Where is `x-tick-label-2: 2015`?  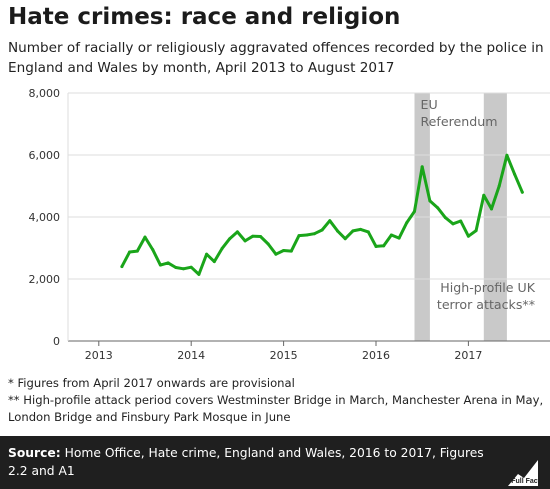 x-tick-label-2: 2015 is located at coordinates (284, 355).